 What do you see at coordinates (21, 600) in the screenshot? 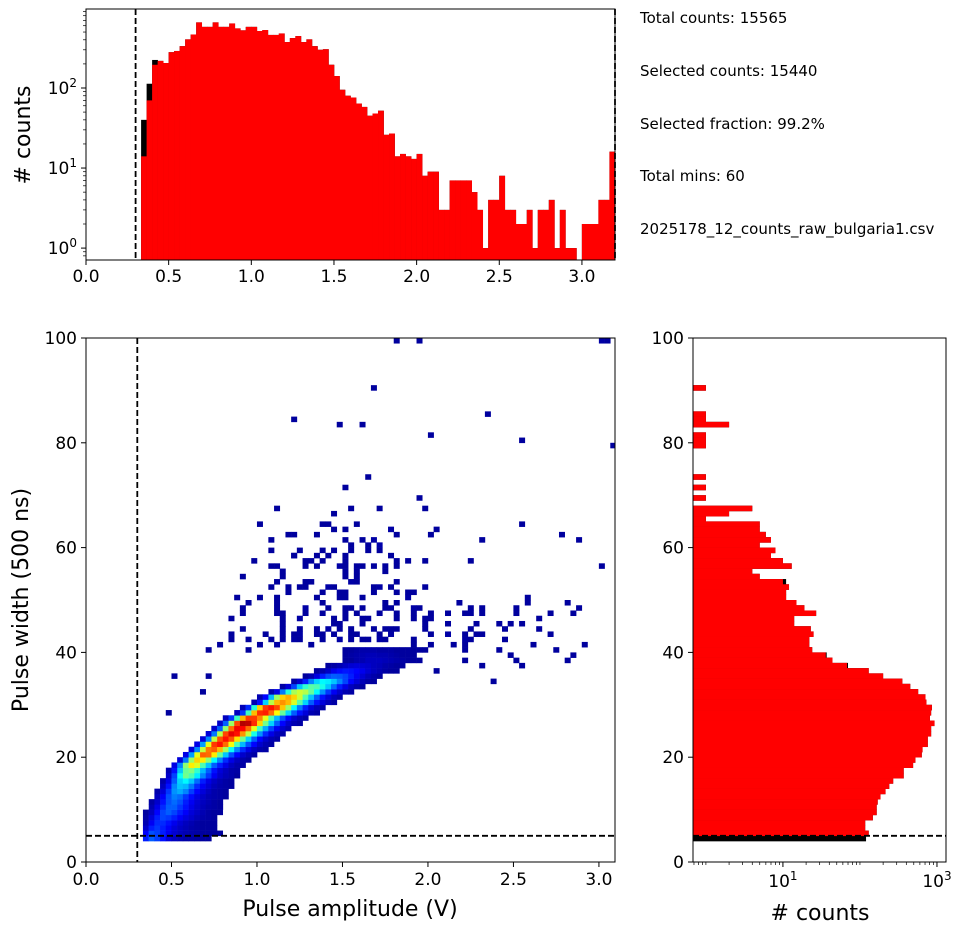
I see `y-axis-label: Pulse width (500 ns)` at bounding box center [21, 600].